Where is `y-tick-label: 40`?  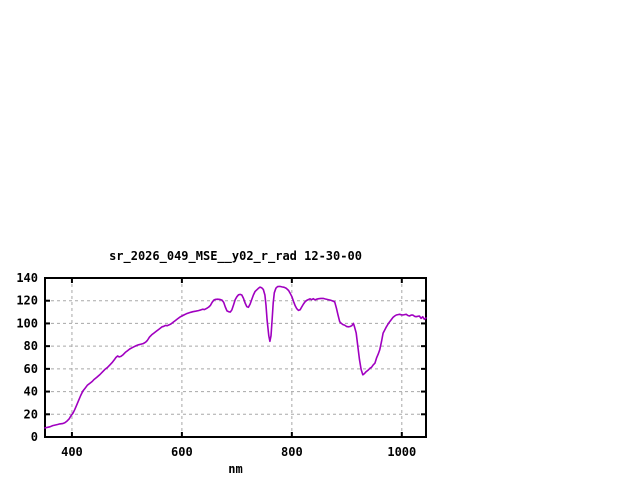 y-tick-label: 40 is located at coordinates (31, 392).